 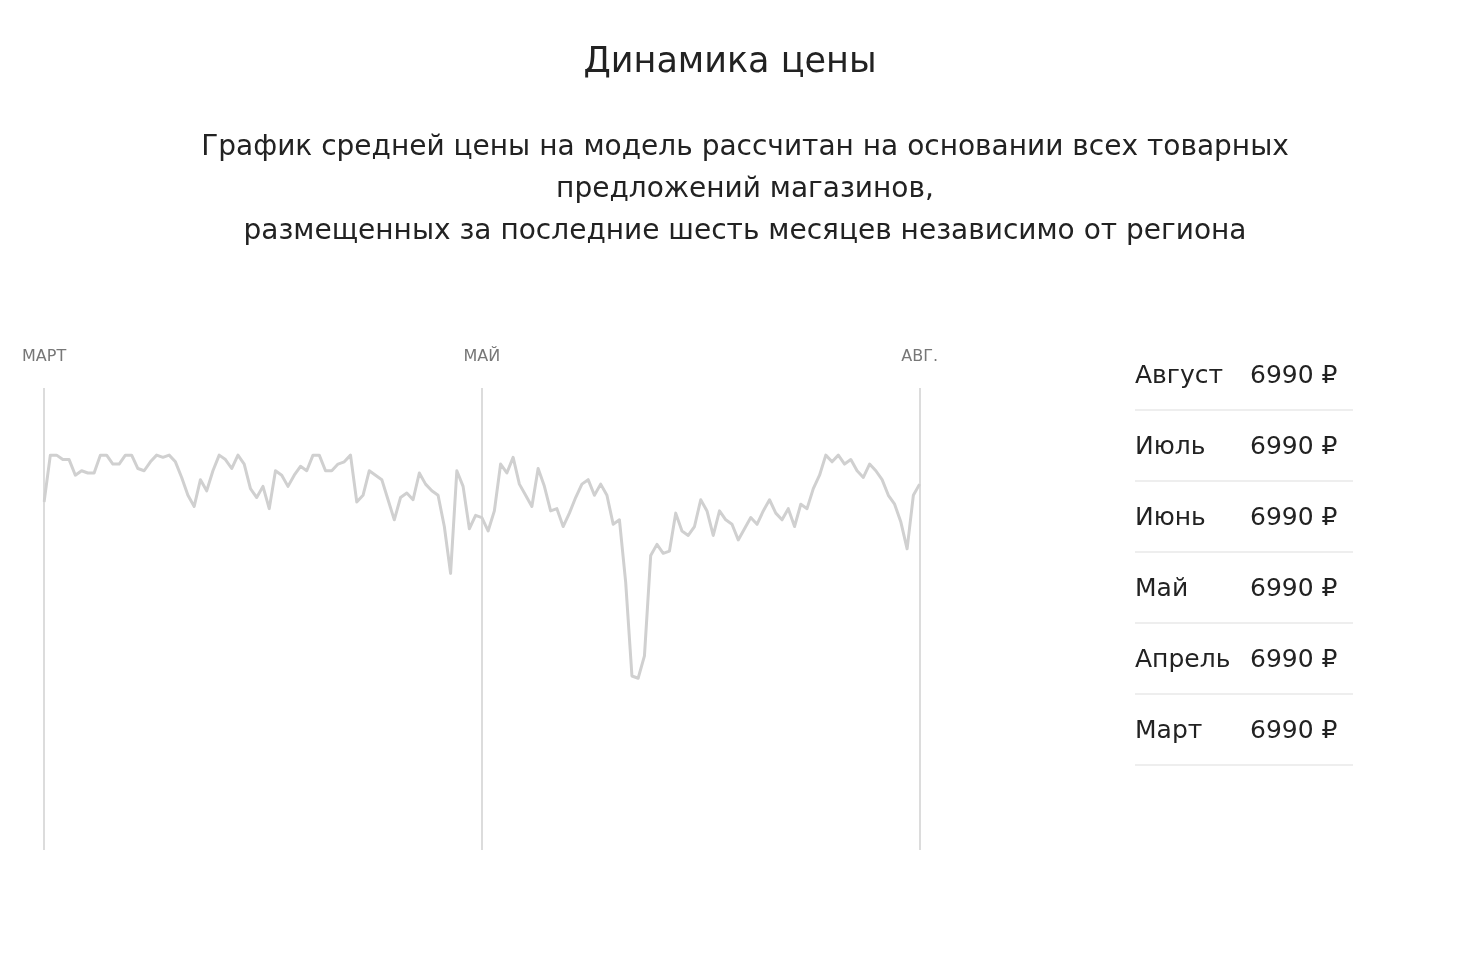 What do you see at coordinates (745, 188) in the screenshot?
I see `chart-subtitle: График средней цены на модель рассчитан на основании всех товарных предложений магазинов, размещенных за последние шесть месяцев независимо от региона` at bounding box center [745, 188].